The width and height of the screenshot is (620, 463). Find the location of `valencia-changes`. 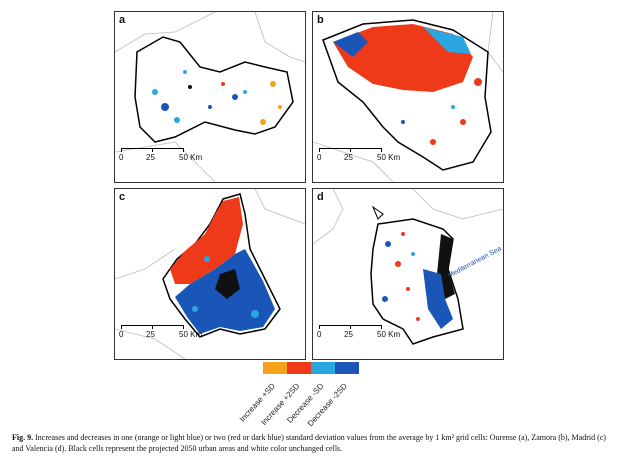

valencia-changes is located at coordinates (418, 280).